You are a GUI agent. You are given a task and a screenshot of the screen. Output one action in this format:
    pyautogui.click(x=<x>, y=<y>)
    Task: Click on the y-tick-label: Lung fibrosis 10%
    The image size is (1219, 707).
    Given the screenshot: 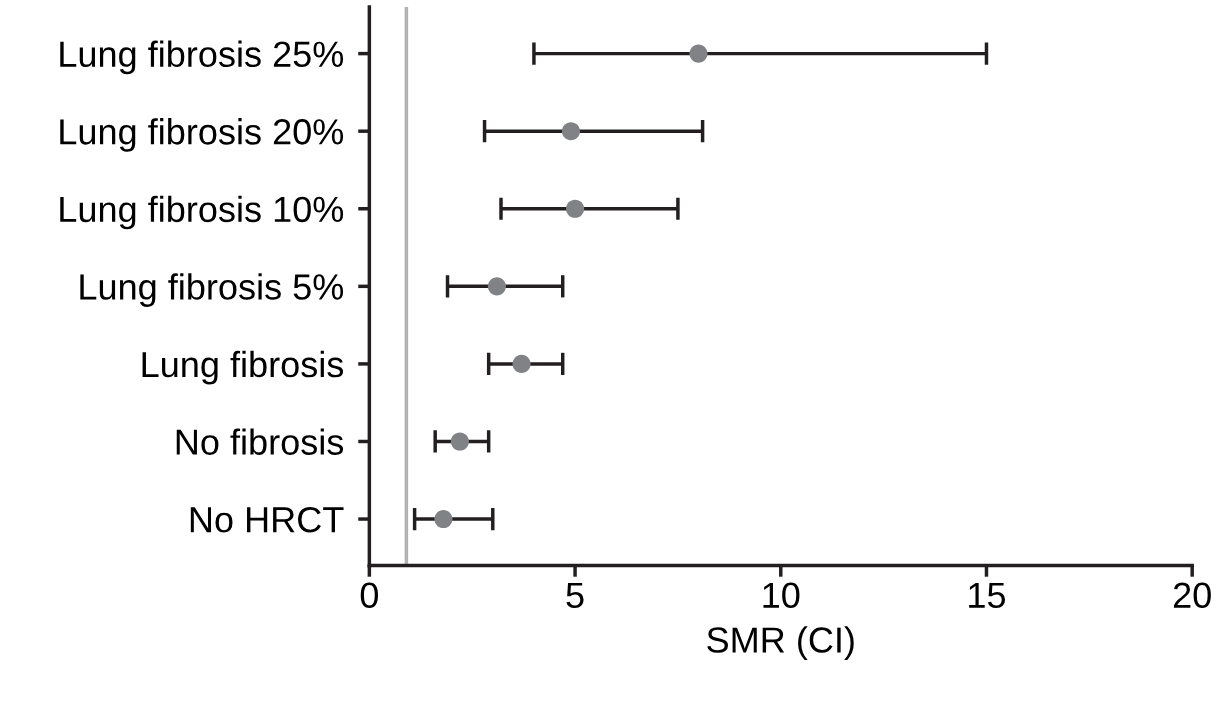 What is the action you would take?
    pyautogui.click(x=202, y=212)
    